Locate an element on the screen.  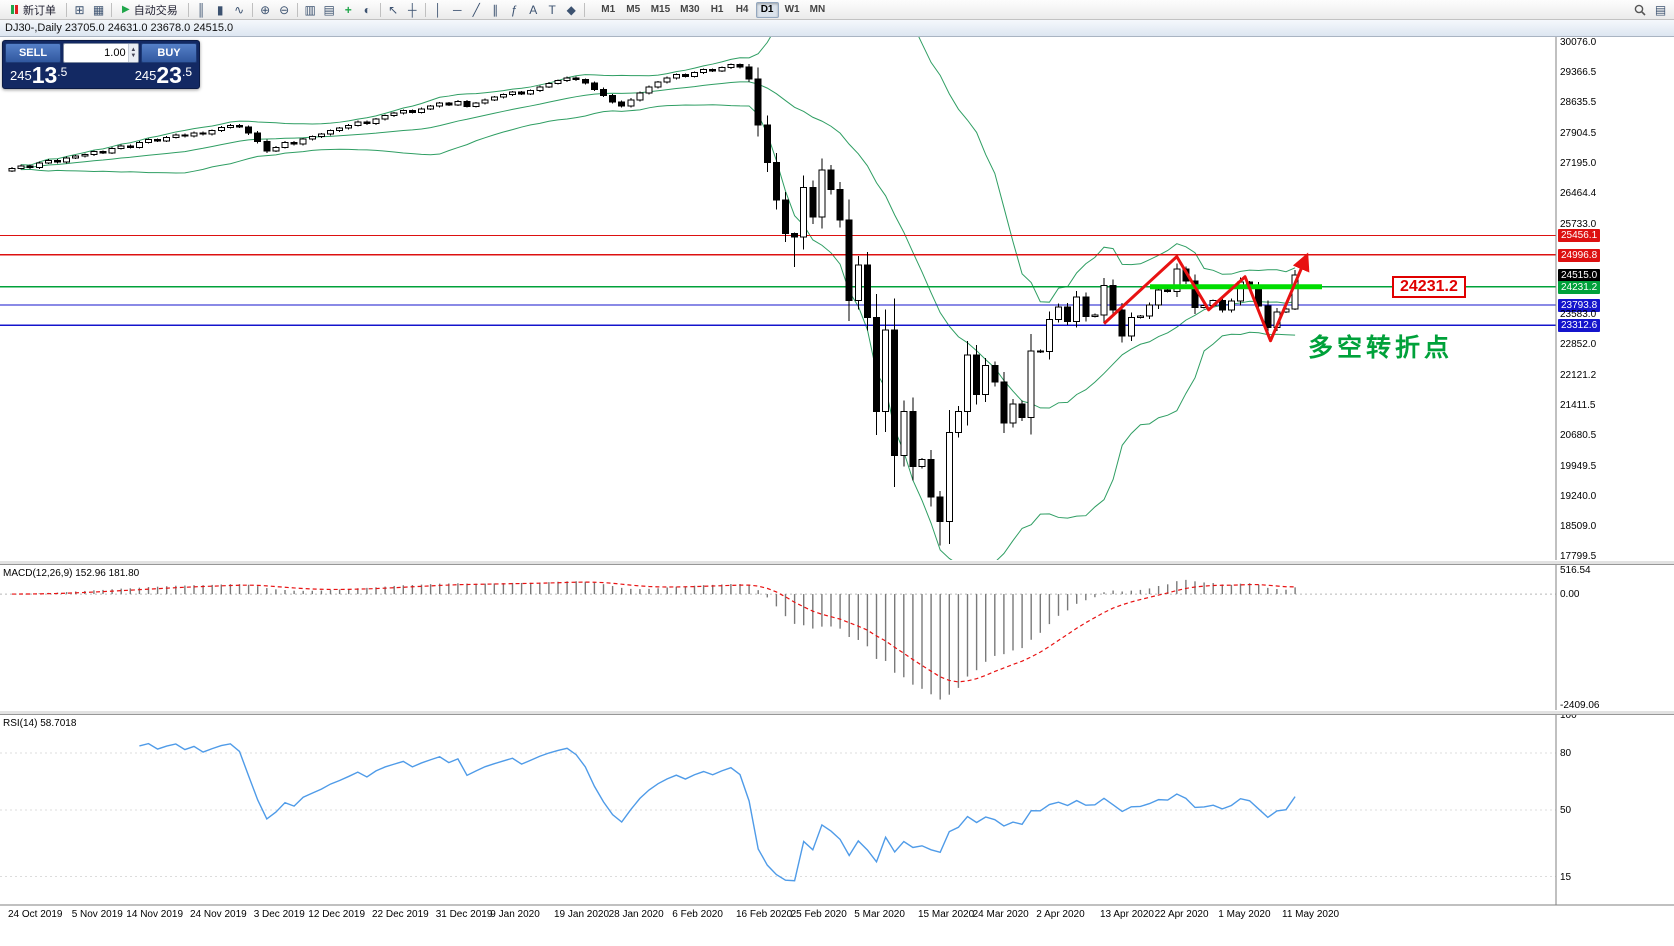
timeframe-m5: M5 is located at coordinates (633, 9).